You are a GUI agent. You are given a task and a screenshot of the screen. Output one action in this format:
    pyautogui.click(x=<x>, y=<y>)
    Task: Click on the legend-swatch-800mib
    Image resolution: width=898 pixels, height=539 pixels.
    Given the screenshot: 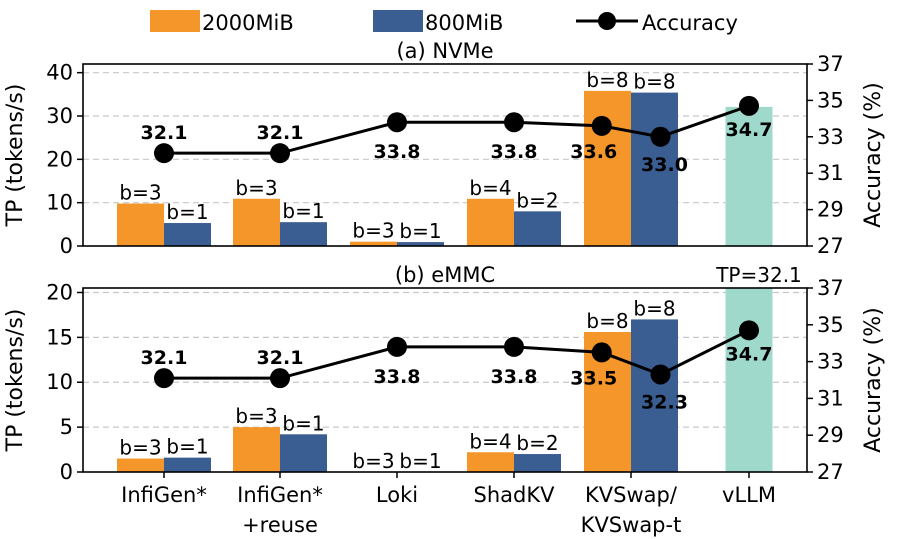 What is the action you would take?
    pyautogui.click(x=398, y=21)
    